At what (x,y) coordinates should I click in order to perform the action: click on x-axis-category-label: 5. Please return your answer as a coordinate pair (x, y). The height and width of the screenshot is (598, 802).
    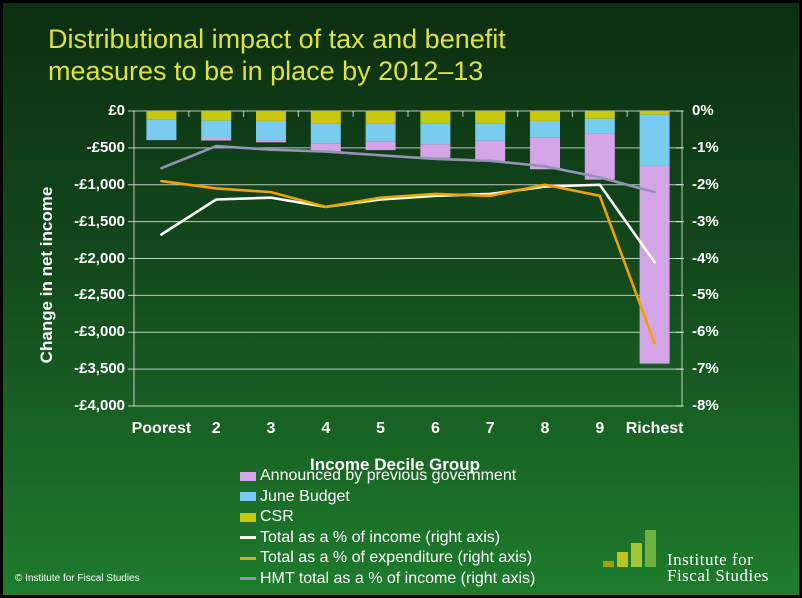
    Looking at the image, I should click on (381, 428).